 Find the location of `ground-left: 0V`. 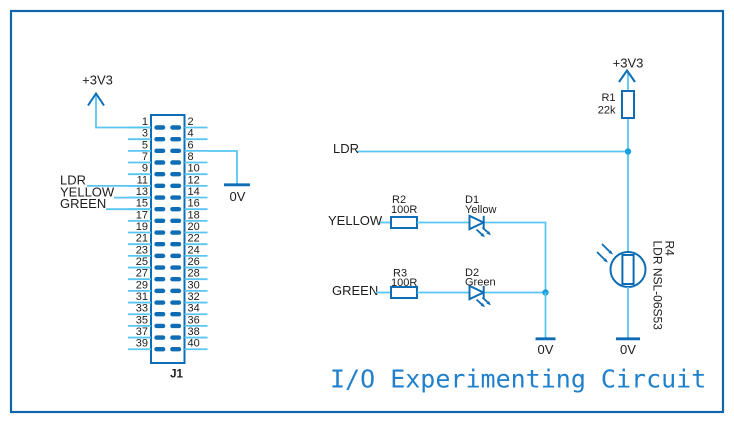

ground-left: 0V is located at coordinates (228, 177).